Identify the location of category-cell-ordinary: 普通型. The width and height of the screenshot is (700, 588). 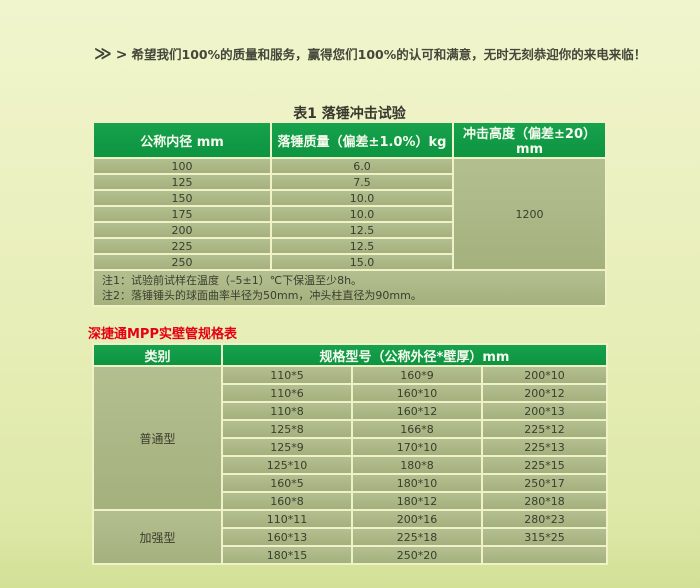
(157, 438).